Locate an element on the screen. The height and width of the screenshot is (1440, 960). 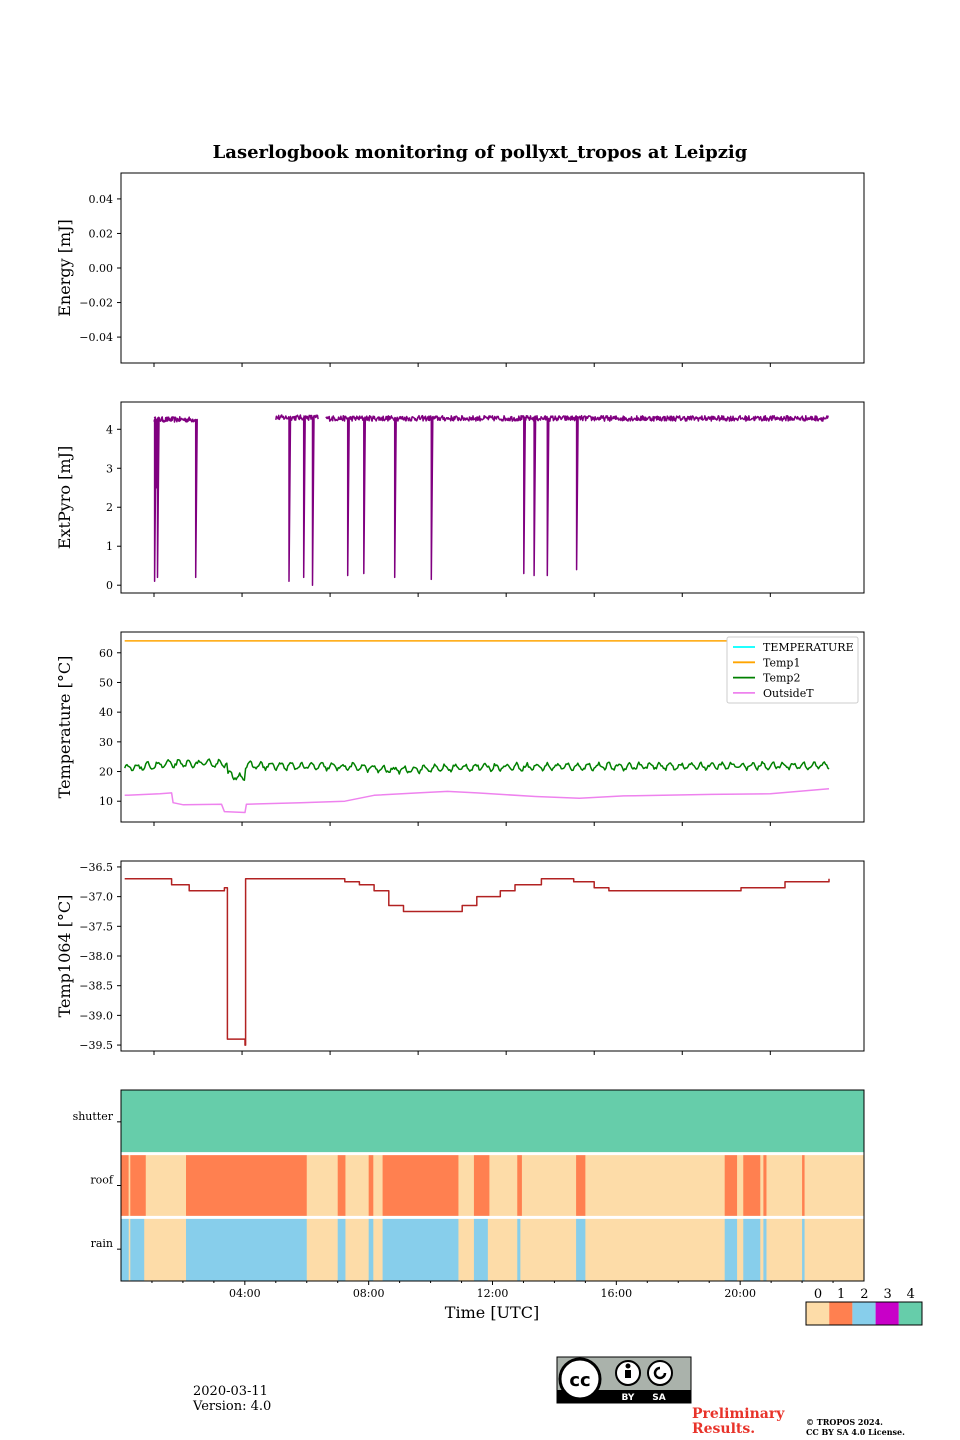
copyright-line2: CC BY SA 4.0 License. is located at coordinates (855, 1432).